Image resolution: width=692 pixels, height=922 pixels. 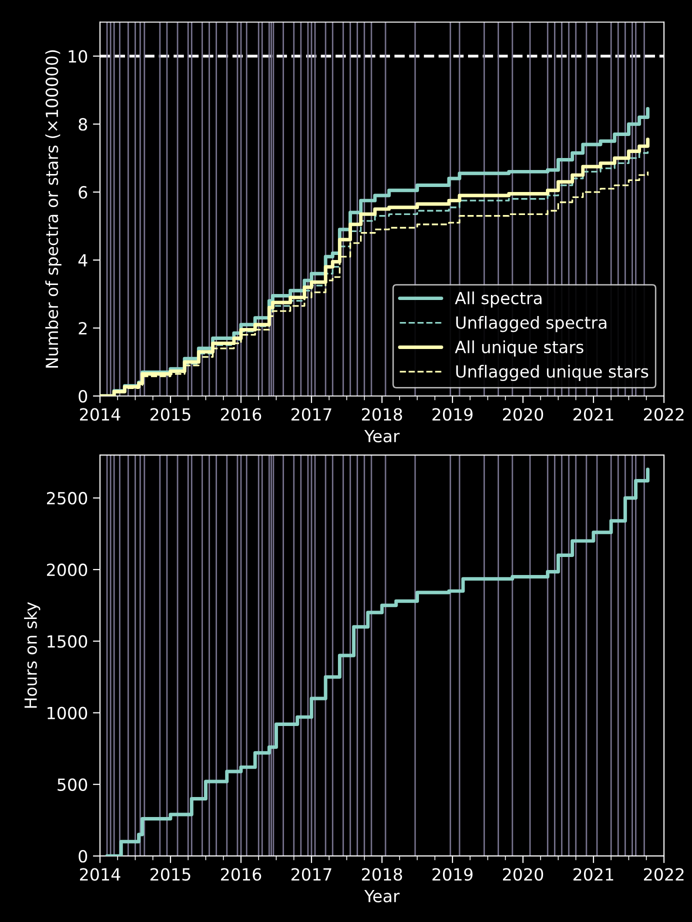 What do you see at coordinates (82, 328) in the screenshot?
I see `y-tick-label: 2` at bounding box center [82, 328].